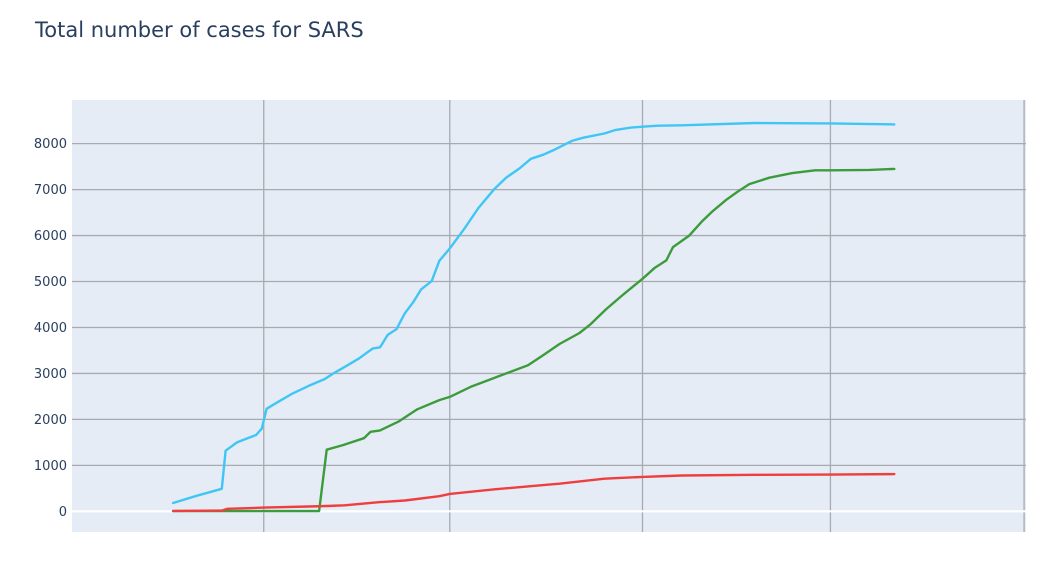 Image resolution: width=1052 pixels, height=568 pixels. Describe the element at coordinates (50, 466) in the screenshot. I see `y-tick-label: 1000` at that location.